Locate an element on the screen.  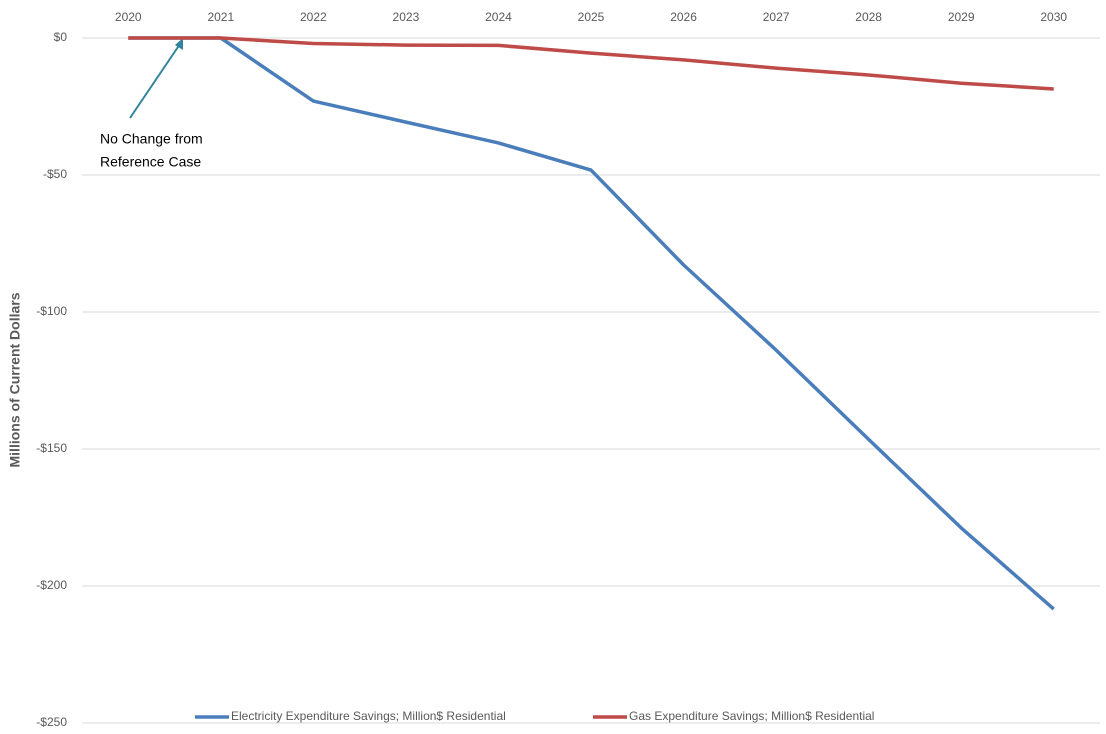
x-tick-label: 2029 is located at coordinates (961, 17).